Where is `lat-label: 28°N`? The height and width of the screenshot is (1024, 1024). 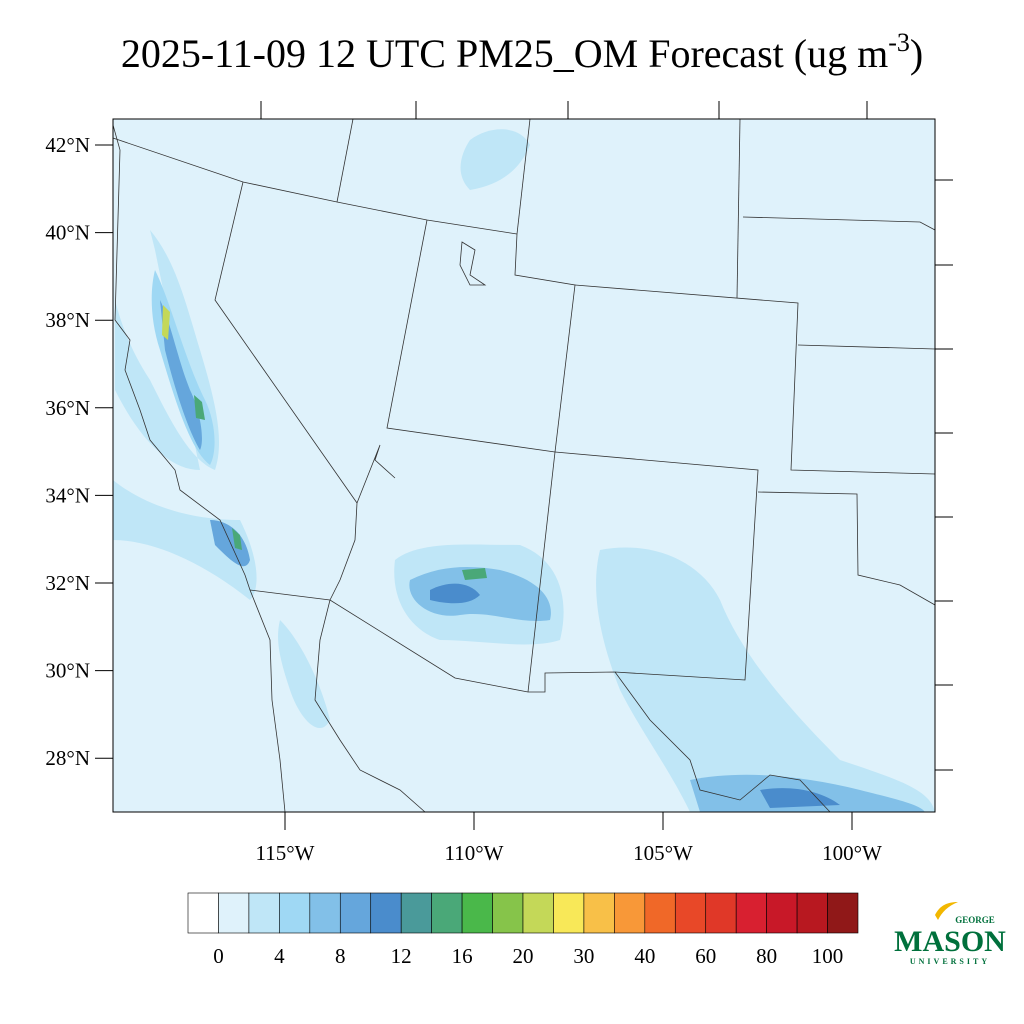
lat-label: 28°N is located at coordinates (67, 758).